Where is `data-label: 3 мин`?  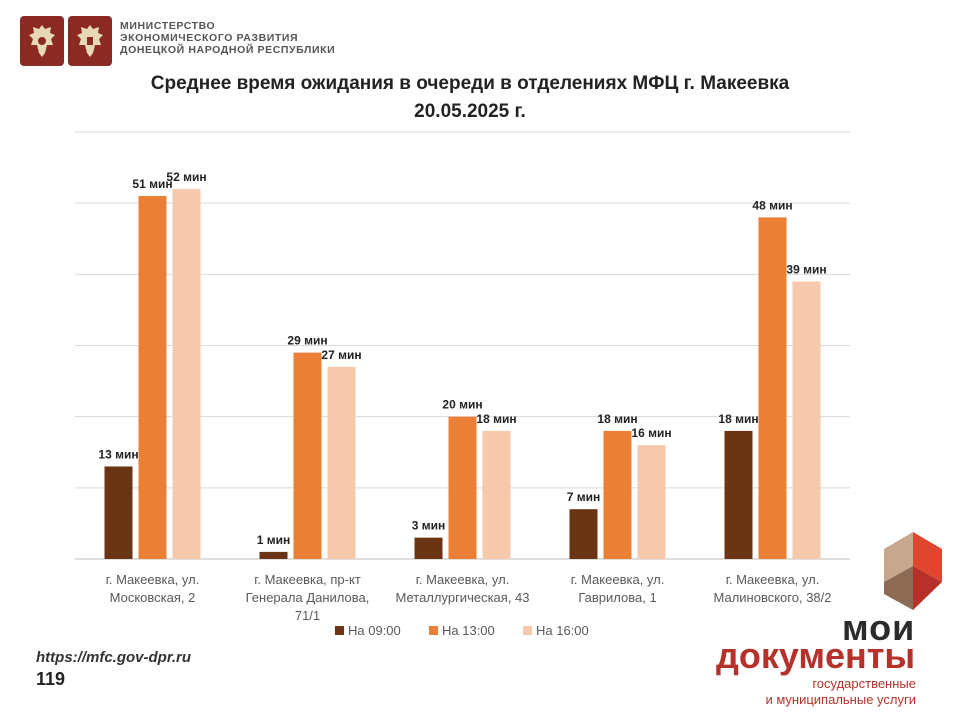 data-label: 3 мин is located at coordinates (429, 526).